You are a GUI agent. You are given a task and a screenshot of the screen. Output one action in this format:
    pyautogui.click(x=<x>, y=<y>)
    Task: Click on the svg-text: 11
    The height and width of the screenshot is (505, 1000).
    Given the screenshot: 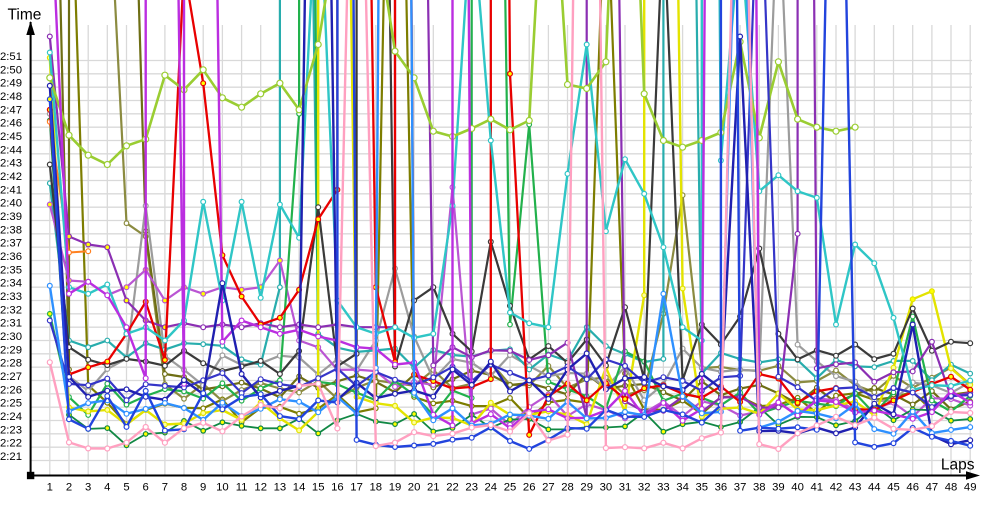 What is the action you would take?
    pyautogui.click(x=242, y=487)
    